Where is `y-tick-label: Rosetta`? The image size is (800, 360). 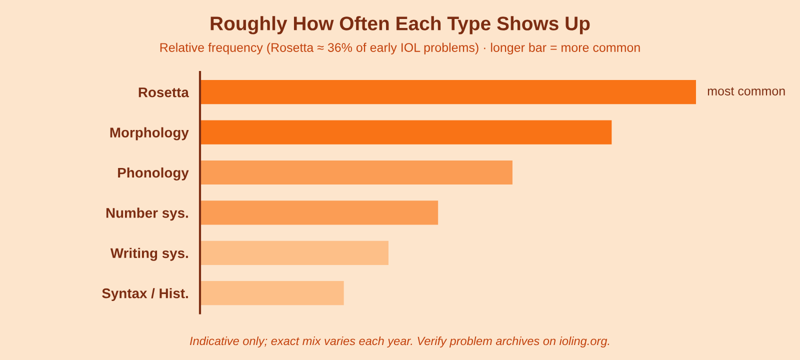 y-tick-label: Rosetta is located at coordinates (163, 93).